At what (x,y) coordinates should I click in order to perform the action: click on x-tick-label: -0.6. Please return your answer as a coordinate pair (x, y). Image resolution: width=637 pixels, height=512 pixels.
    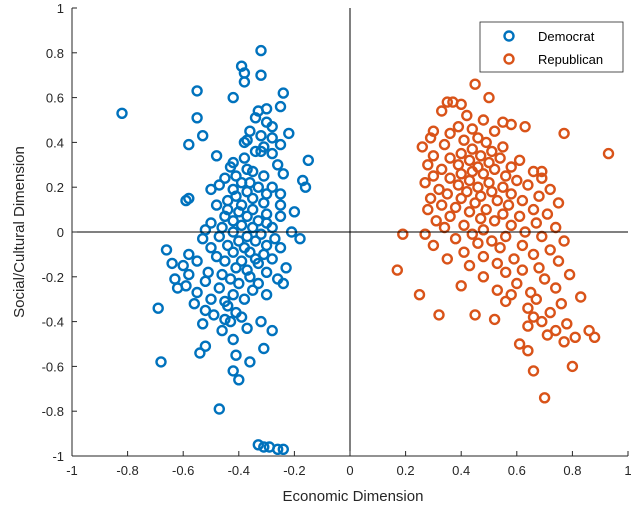
    Looking at the image, I should click on (183, 470).